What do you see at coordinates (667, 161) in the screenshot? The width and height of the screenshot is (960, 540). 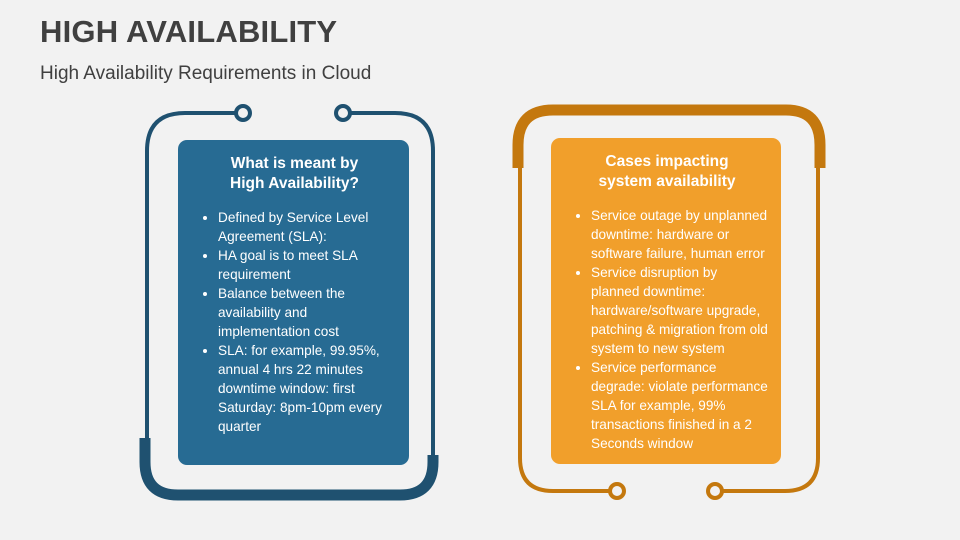 I see `heading-line: Cases impacting` at bounding box center [667, 161].